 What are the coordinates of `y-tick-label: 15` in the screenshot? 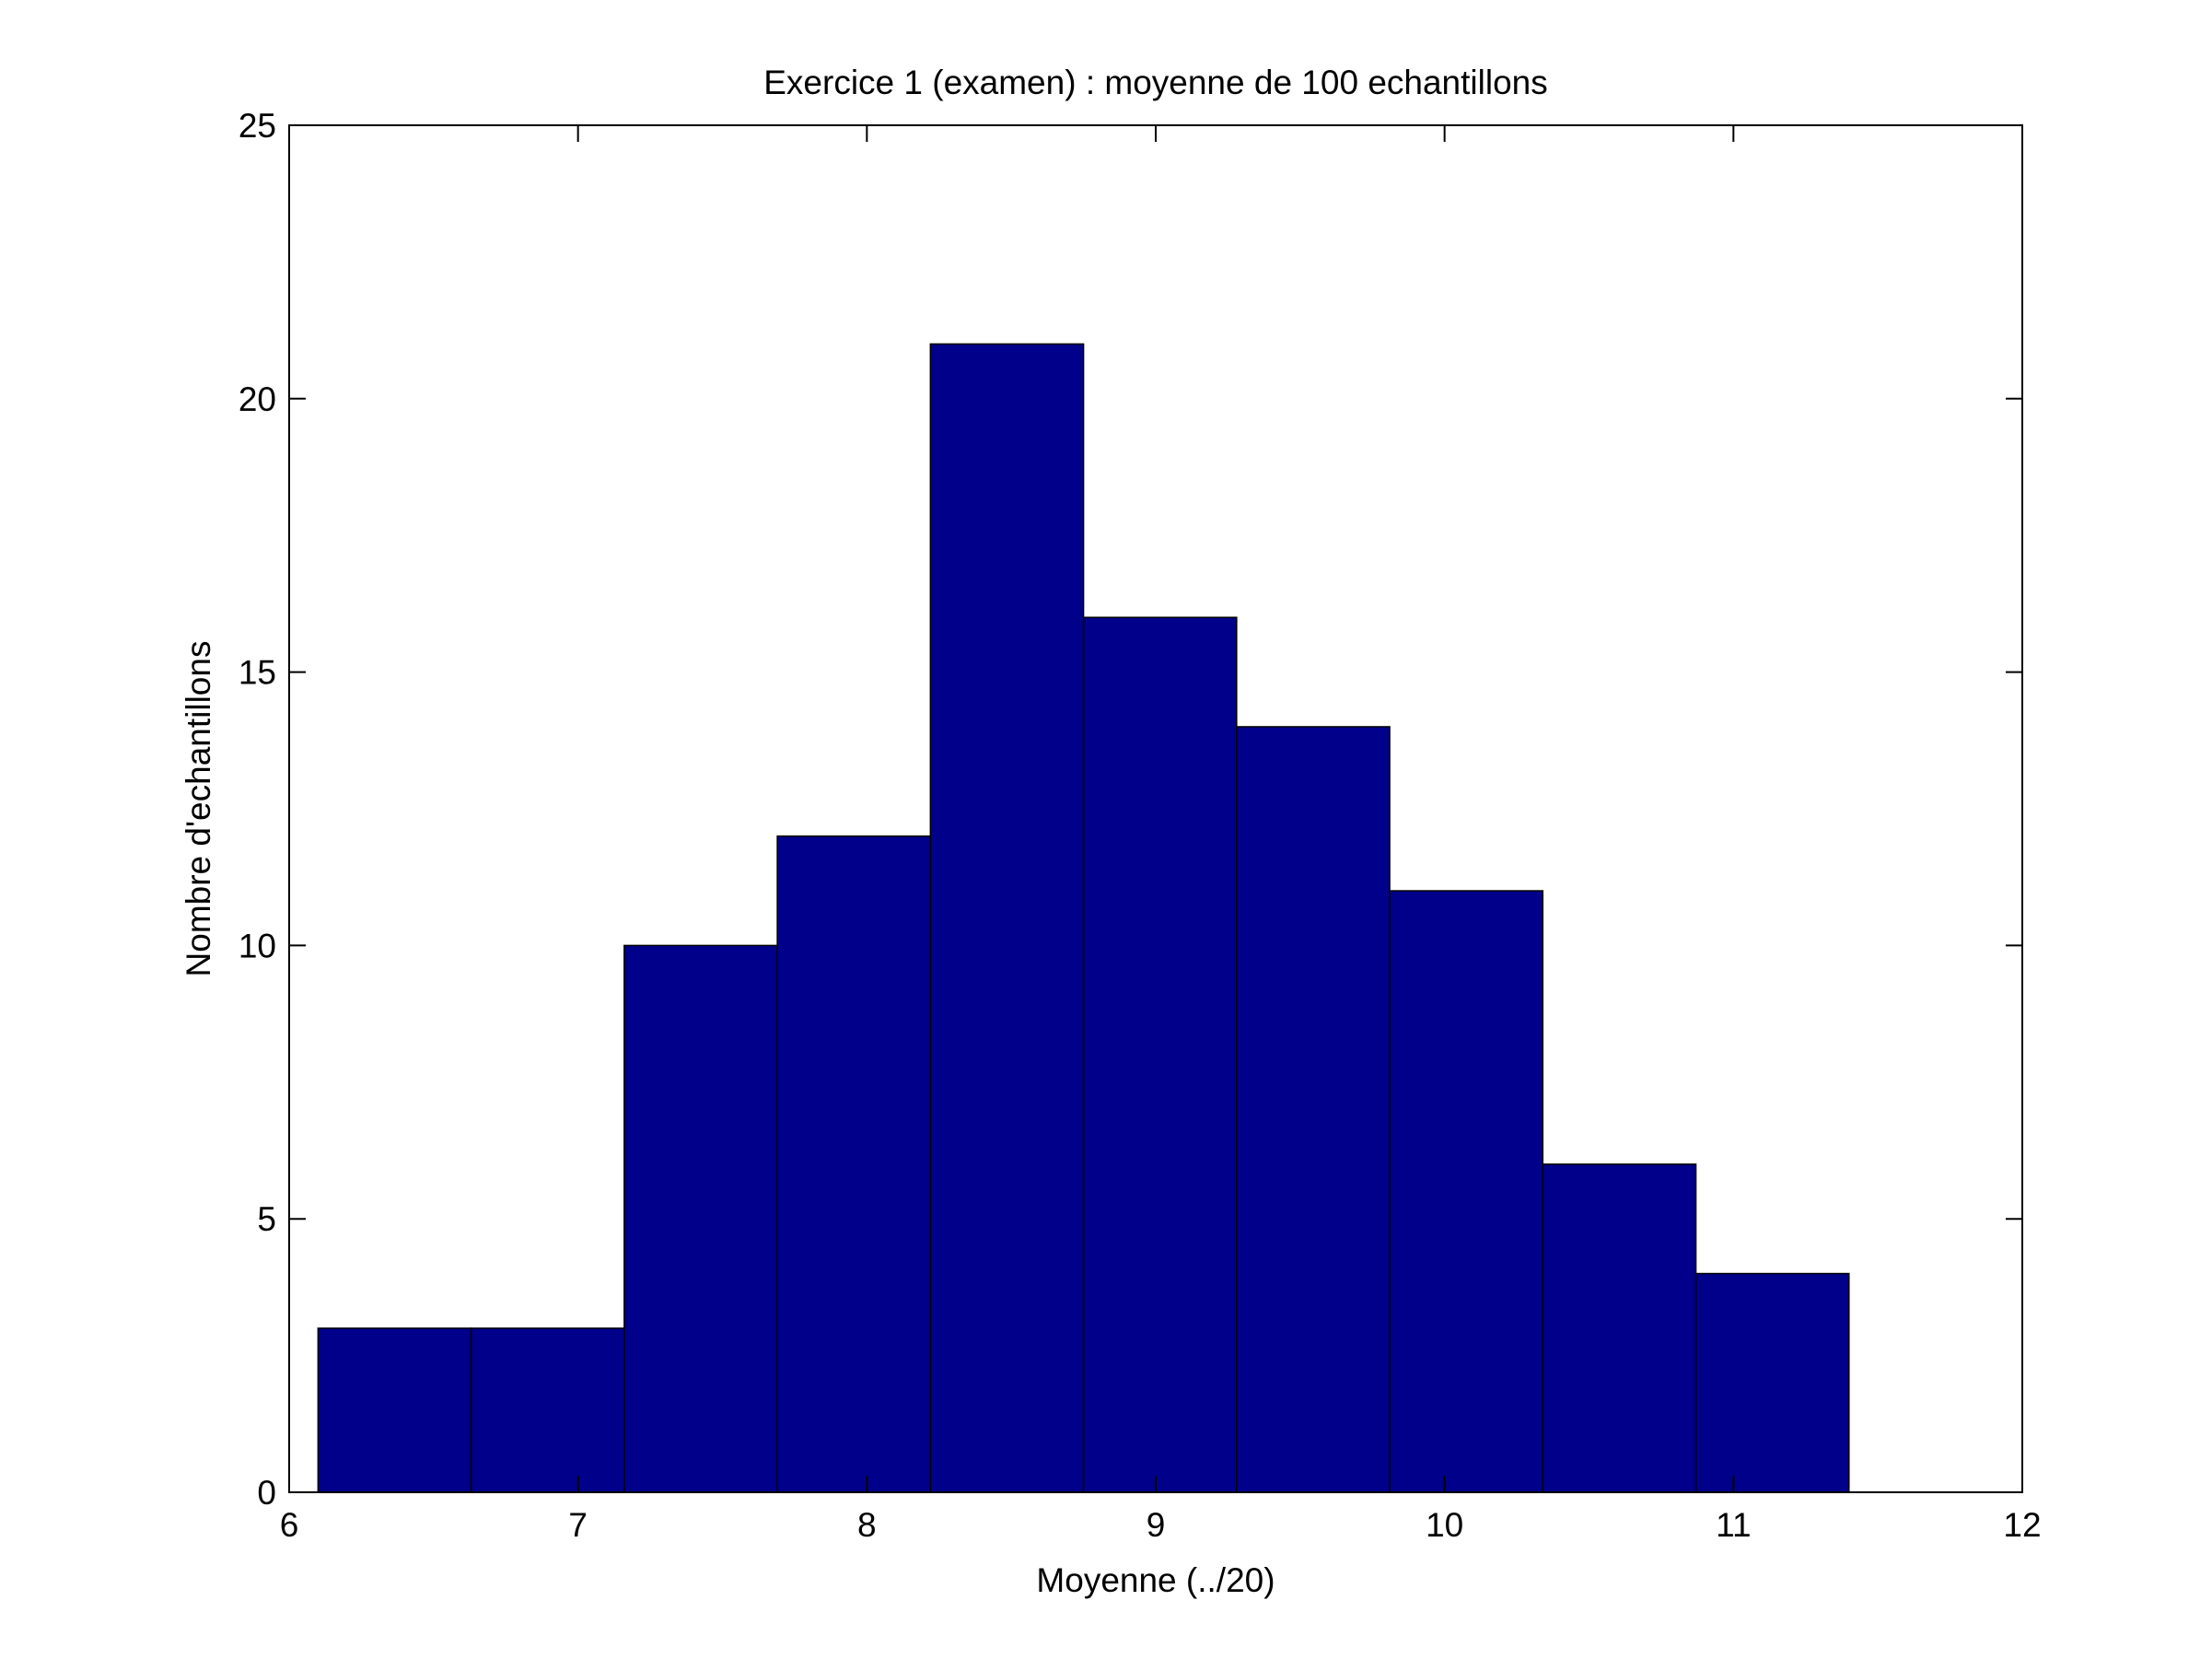 It's located at (257, 673).